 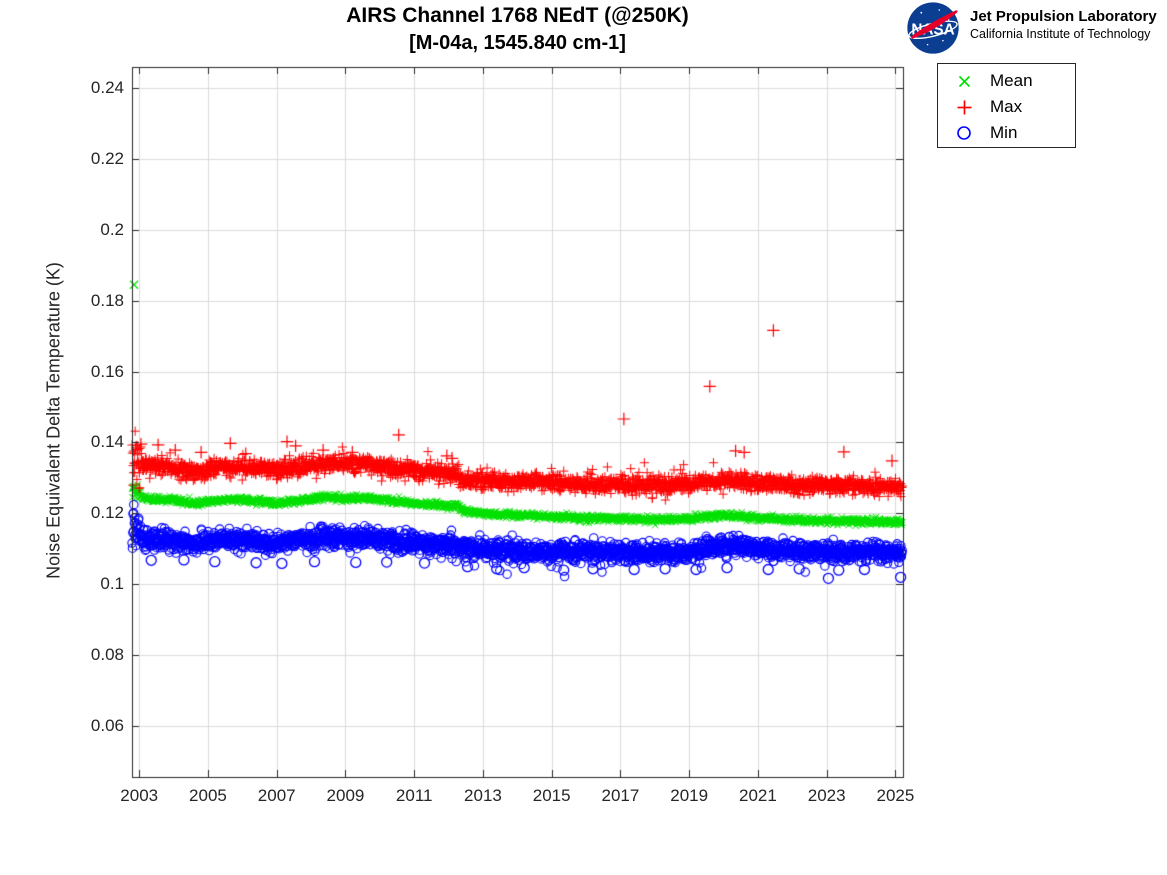 I want to click on x-tick-label-2007: 2007, so click(x=276, y=795).